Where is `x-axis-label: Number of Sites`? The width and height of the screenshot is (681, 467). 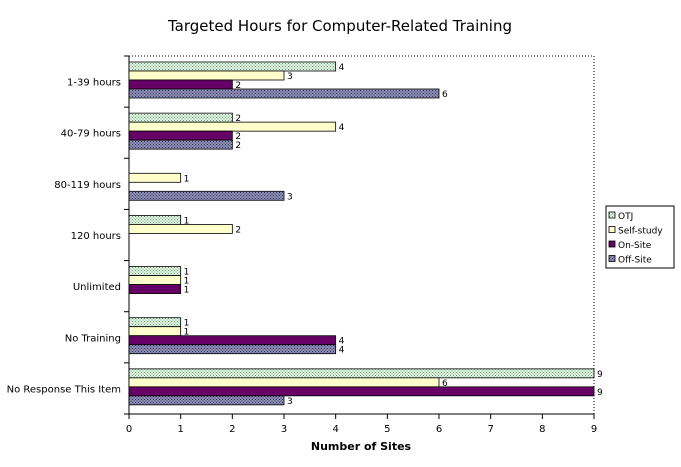 x-axis-label: Number of Sites is located at coordinates (361, 446).